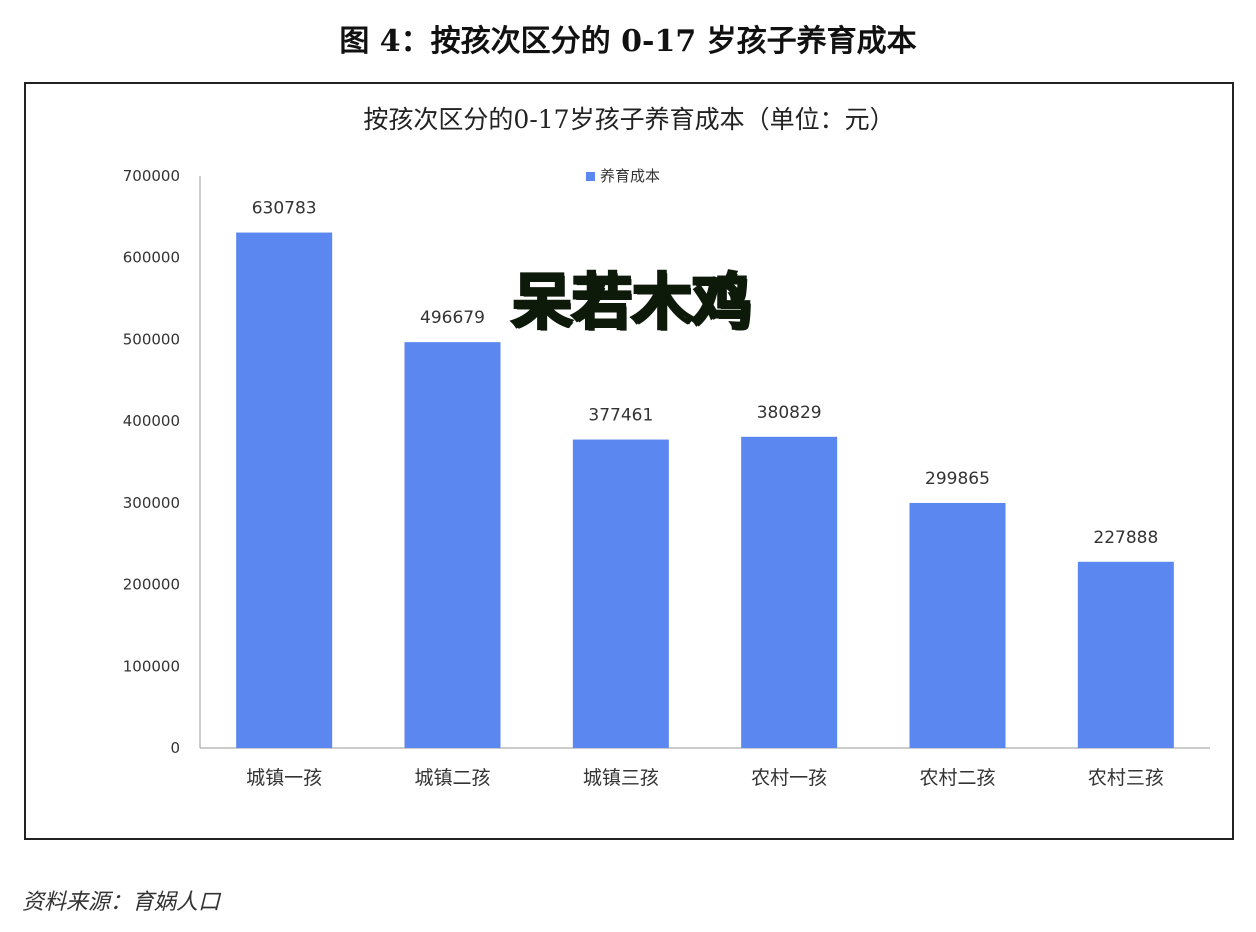 This screenshot has height=932, width=1256. Describe the element at coordinates (151, 666) in the screenshot. I see `y-tick-label: 100000` at that location.